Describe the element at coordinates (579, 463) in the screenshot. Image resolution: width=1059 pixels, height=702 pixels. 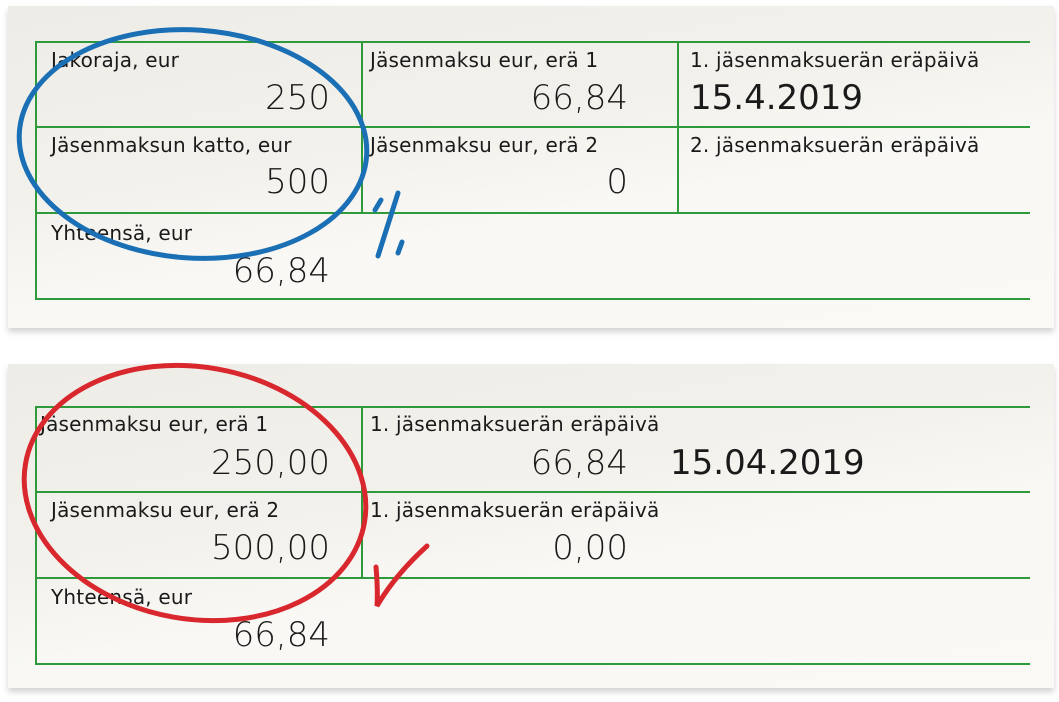
I see `duedate1-amount: 66,84` at that location.